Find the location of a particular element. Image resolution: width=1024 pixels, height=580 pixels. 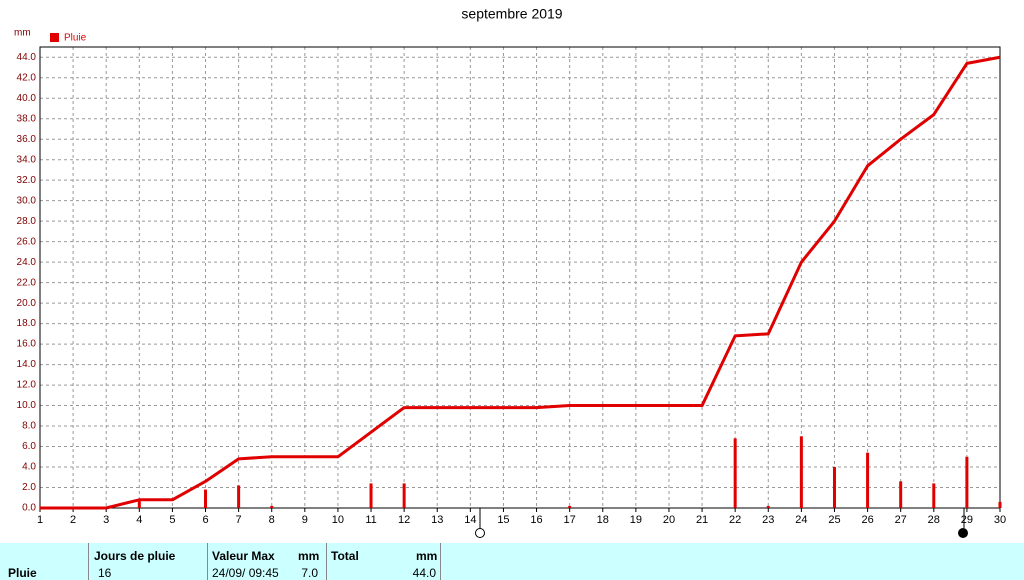

y-tick-label: 0.0 is located at coordinates (29, 508).